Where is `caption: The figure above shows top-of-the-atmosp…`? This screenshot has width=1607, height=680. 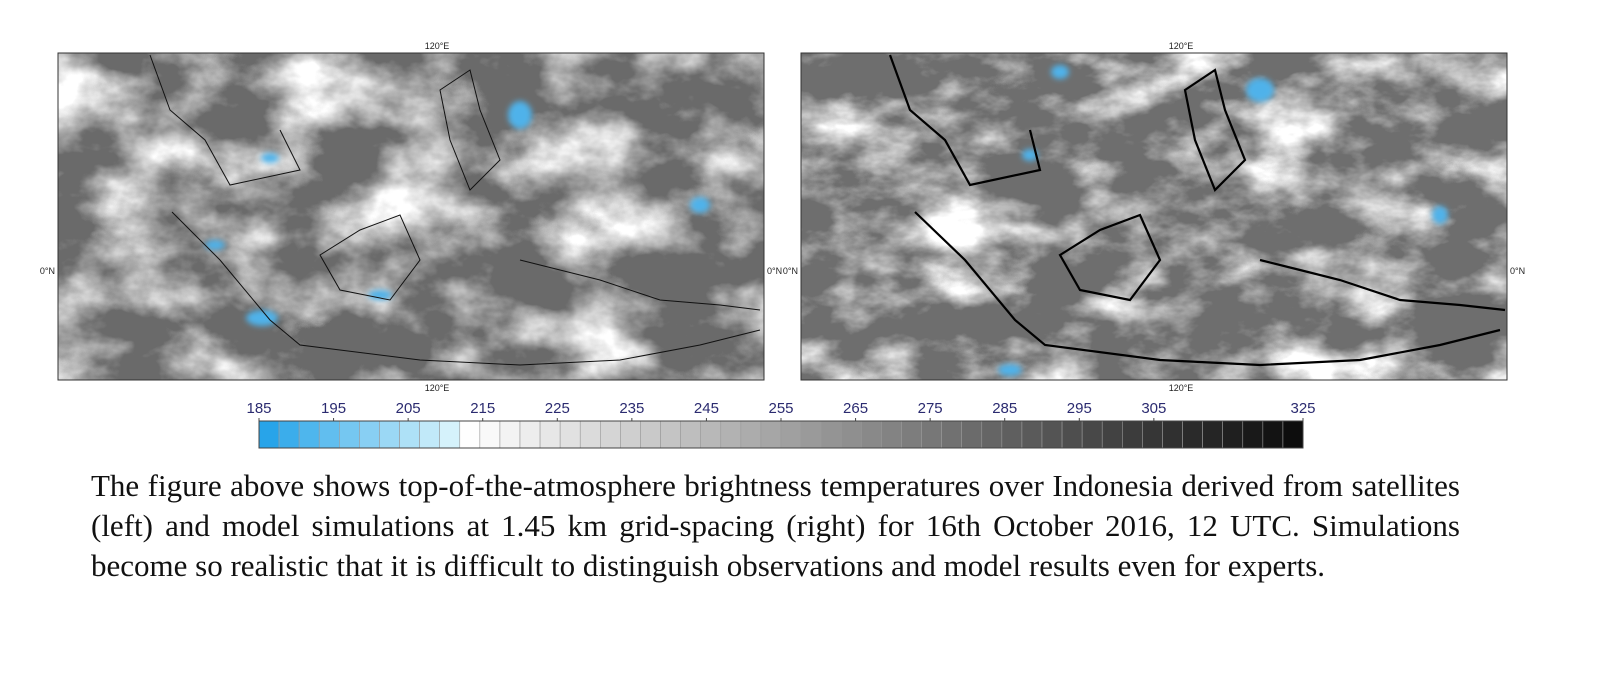 caption: The figure above shows top-of-the-atmosp… is located at coordinates (775, 525).